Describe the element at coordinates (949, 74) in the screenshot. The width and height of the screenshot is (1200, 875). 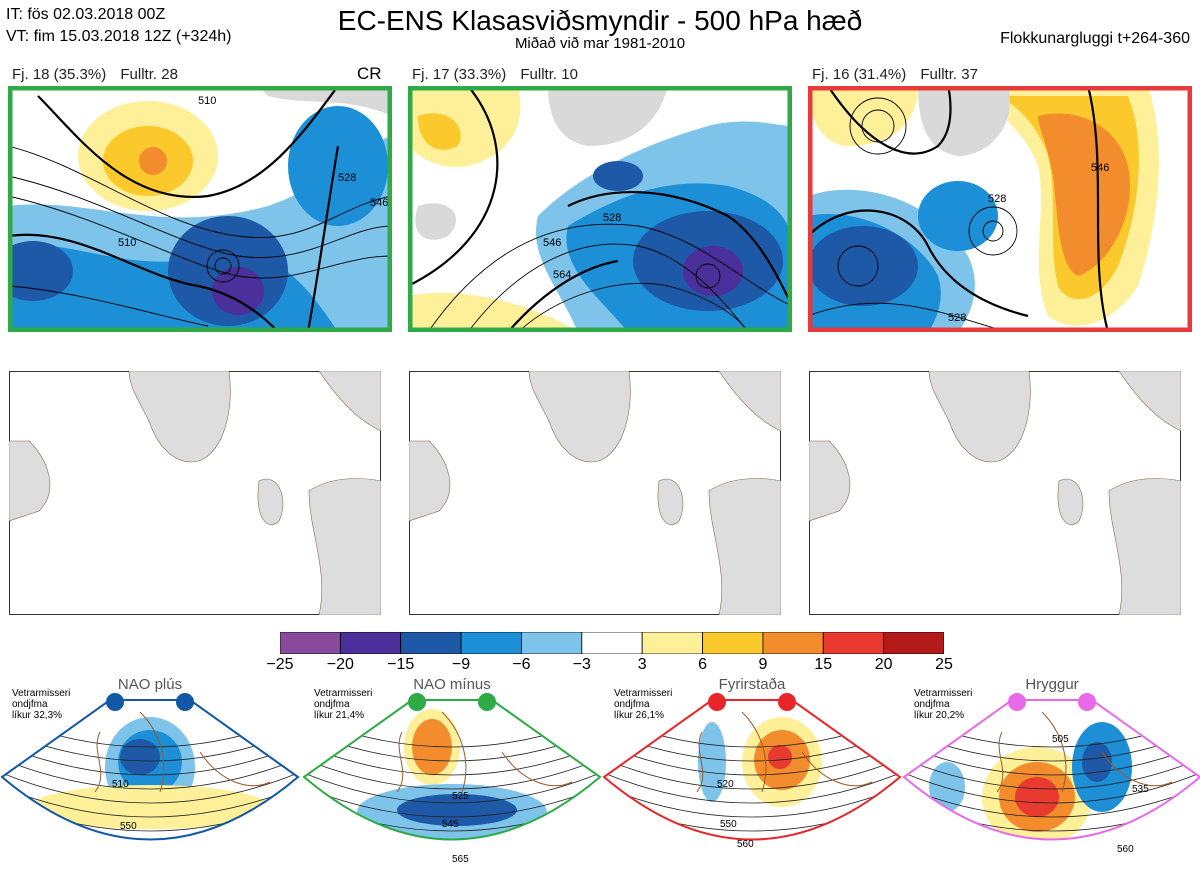
I see `cluster-3-representative: Fulltr. 37` at that location.